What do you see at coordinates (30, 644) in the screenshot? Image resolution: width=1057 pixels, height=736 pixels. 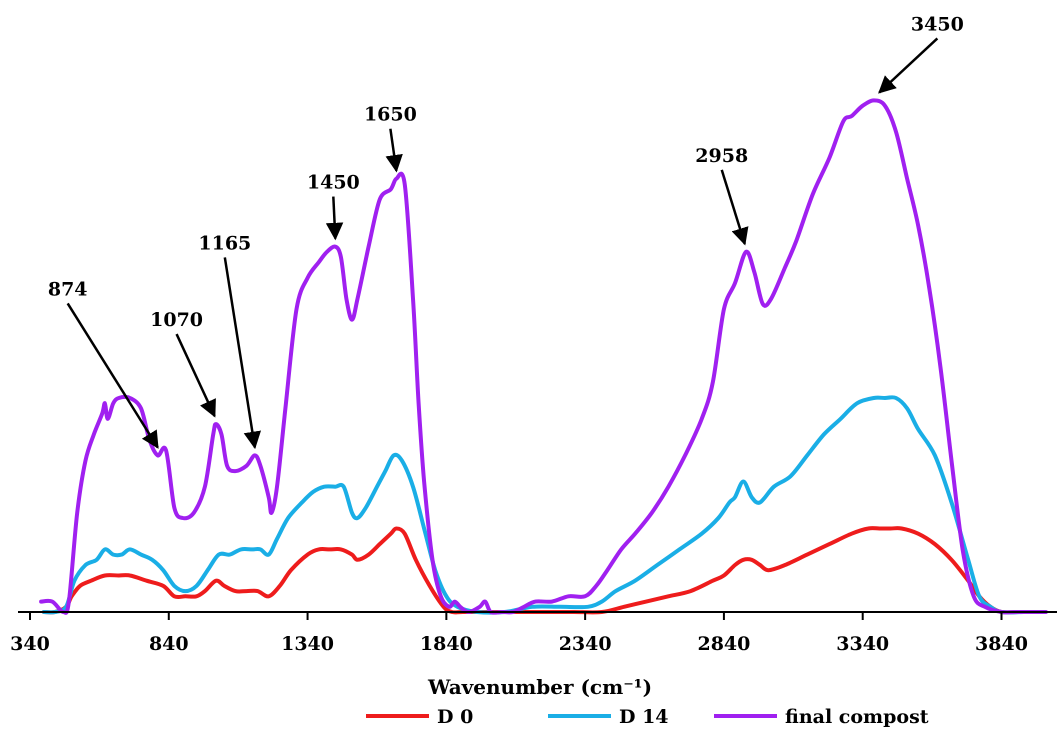 I see `x-tick-label: 340` at bounding box center [30, 644].